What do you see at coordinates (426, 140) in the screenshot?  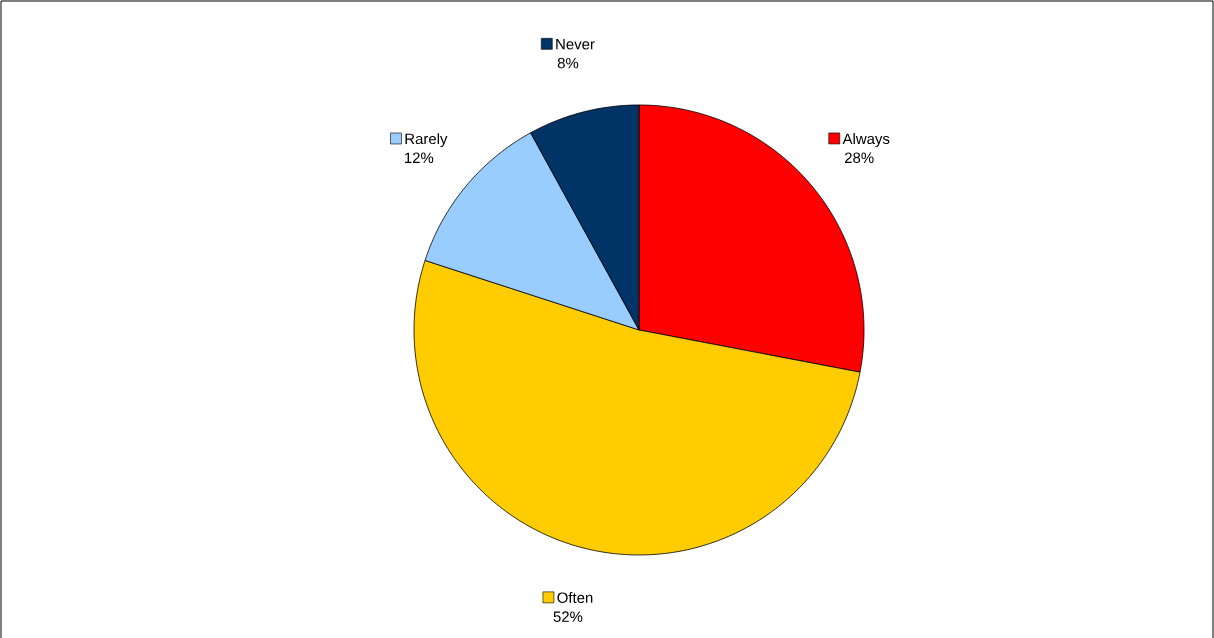 I see `legend-label: Rarely` at bounding box center [426, 140].